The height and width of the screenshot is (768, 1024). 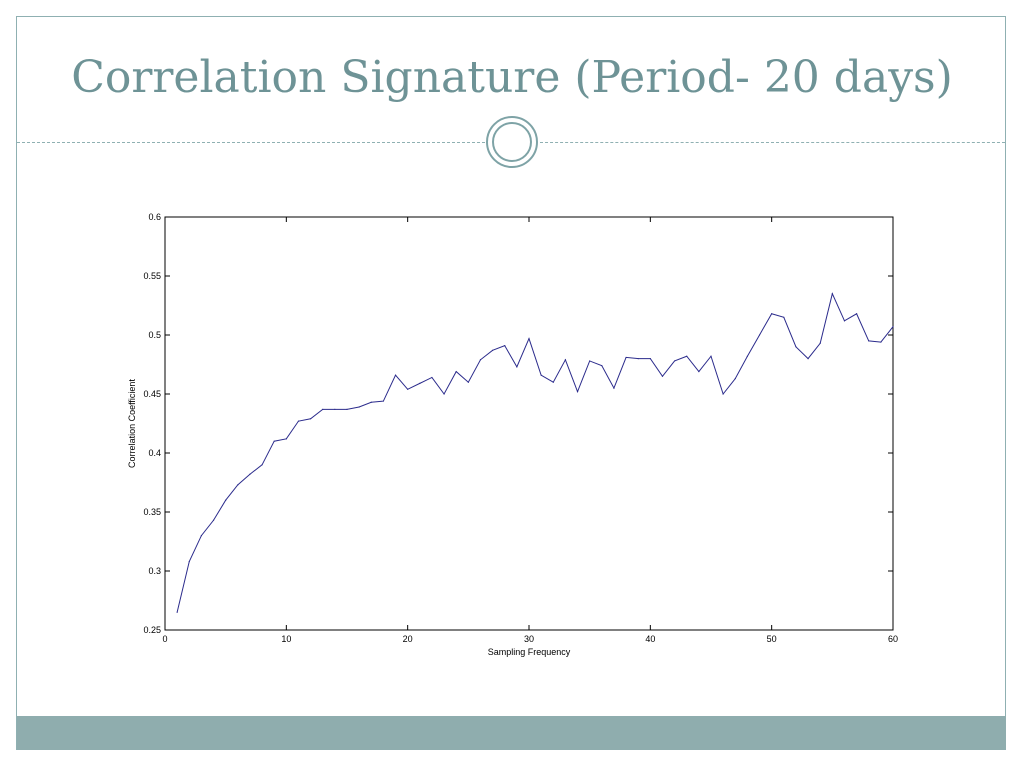 I want to click on y-tick-label: 0.35, so click(x=152, y=512).